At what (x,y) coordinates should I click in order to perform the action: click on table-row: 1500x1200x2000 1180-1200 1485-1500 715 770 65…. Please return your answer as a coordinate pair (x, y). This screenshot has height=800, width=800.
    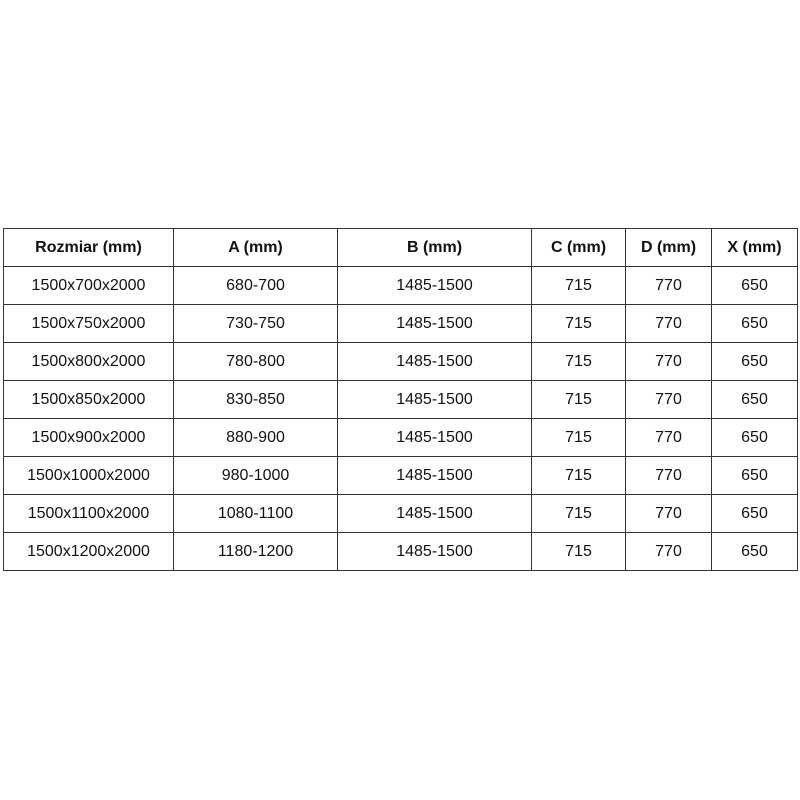
    Looking at the image, I should click on (400, 551).